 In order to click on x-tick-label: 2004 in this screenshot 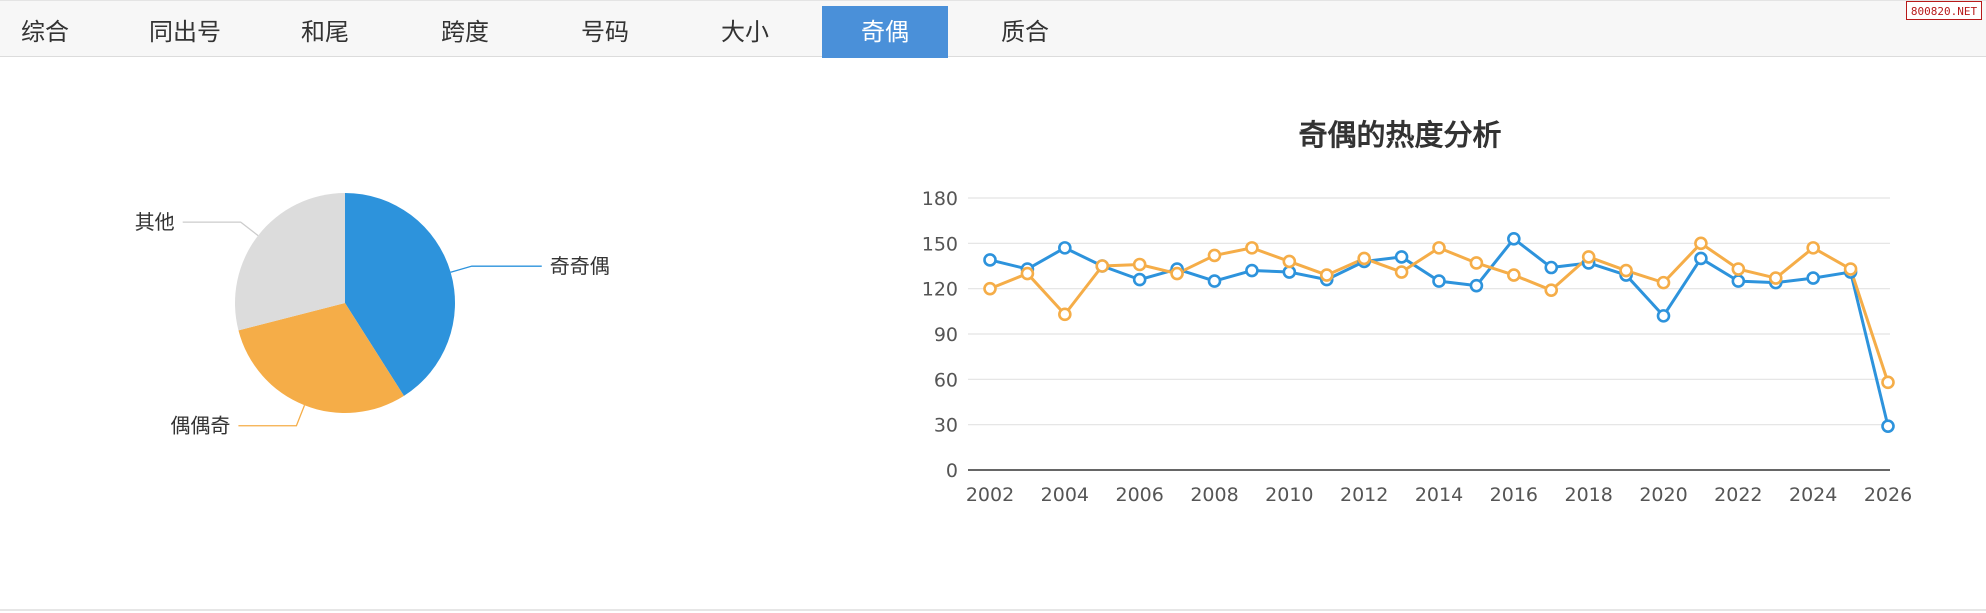, I will do `click(1065, 495)`.